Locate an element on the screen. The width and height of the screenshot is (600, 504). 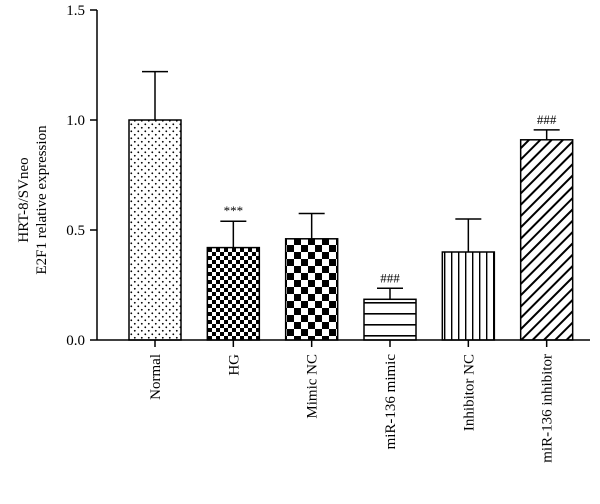
x-tick-label: miR-136 mimic is located at coordinates (391, 402).